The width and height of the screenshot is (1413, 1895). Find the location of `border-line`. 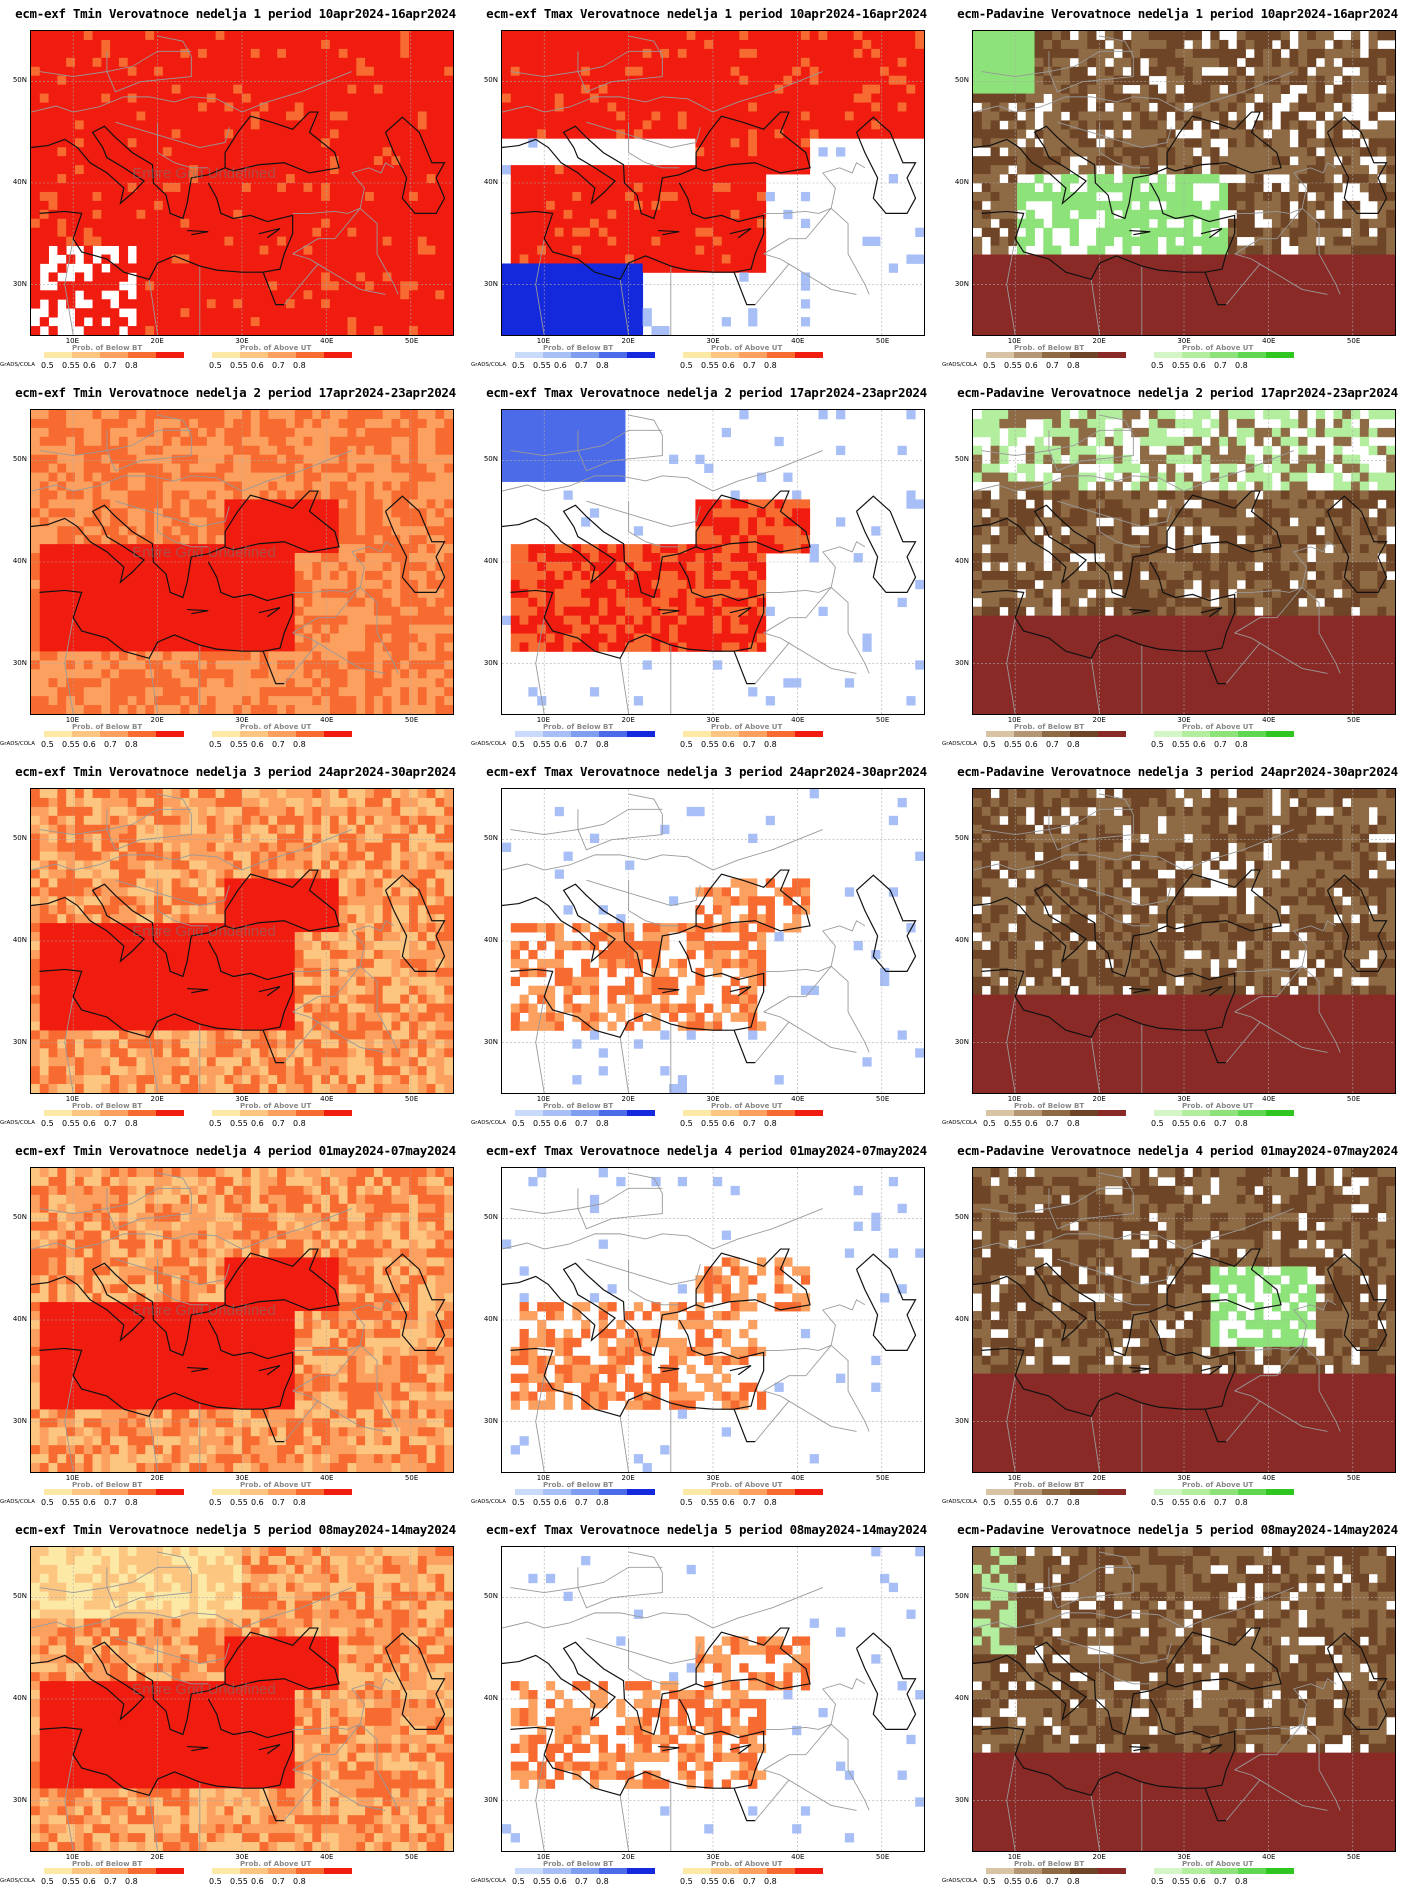

border-line is located at coordinates (301, 284).